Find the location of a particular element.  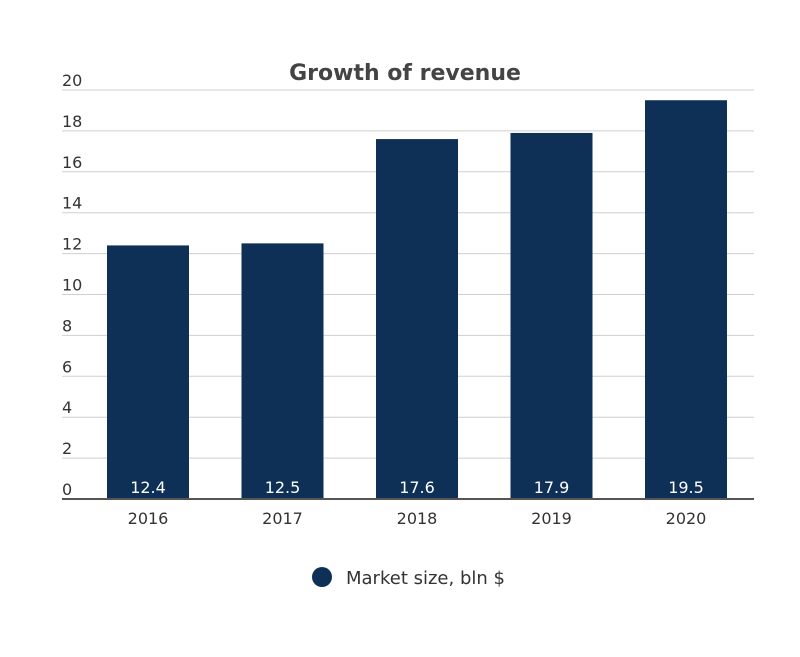

y-tick-label: 12 is located at coordinates (72, 244).